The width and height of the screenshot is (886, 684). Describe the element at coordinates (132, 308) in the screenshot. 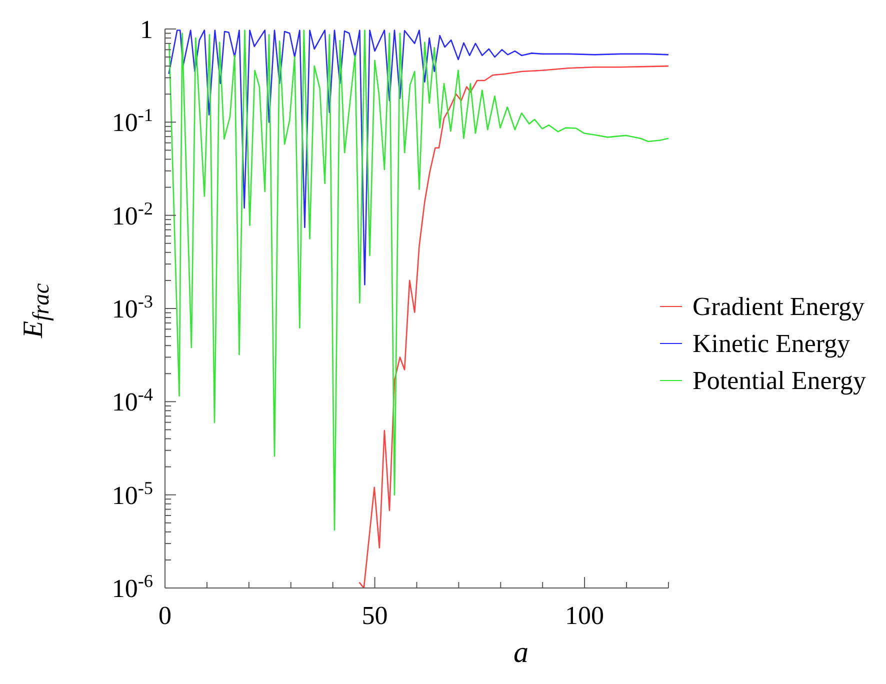

I see `y-tick-label: 10$^{-3}$` at that location.